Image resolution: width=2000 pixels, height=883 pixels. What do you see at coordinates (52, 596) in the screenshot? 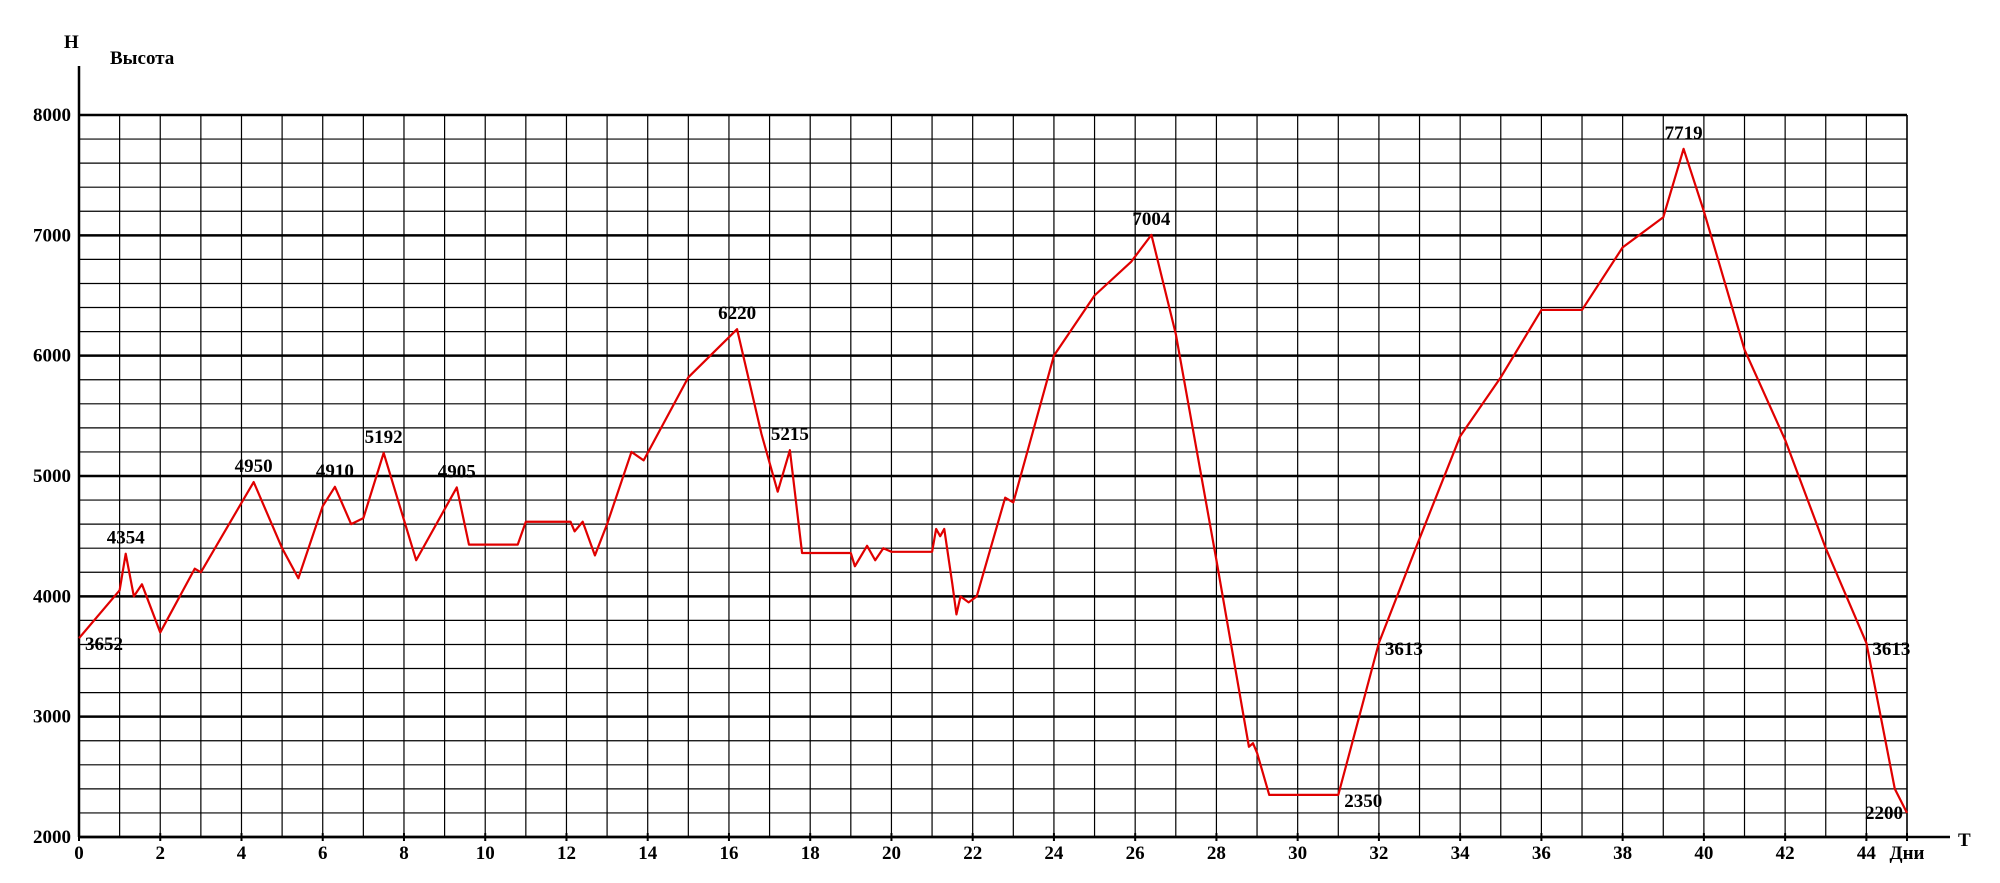
I see `y-tick-label: 4000` at bounding box center [52, 596].